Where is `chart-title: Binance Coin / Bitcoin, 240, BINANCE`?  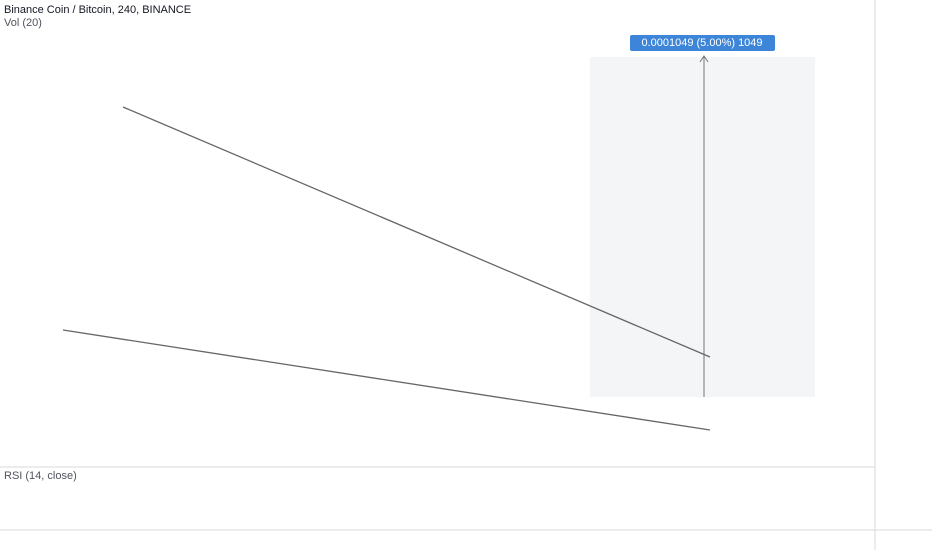 chart-title: Binance Coin / Bitcoin, 240, BINANCE is located at coordinates (97, 10).